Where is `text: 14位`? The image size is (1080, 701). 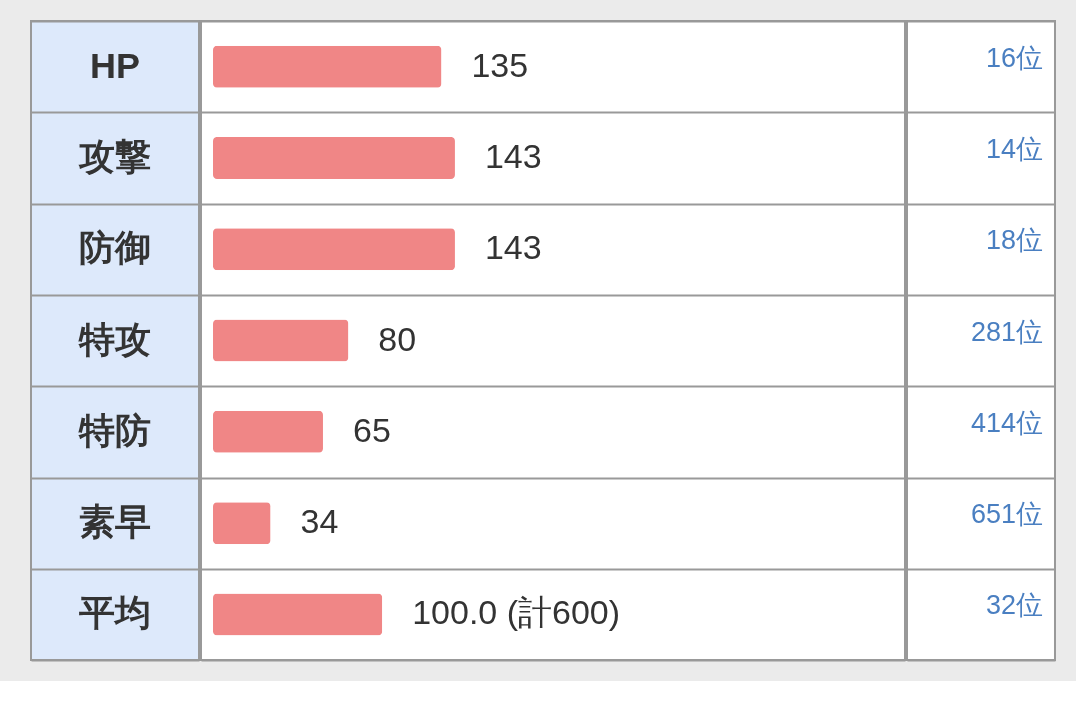
text: 14位 is located at coordinates (1014, 148).